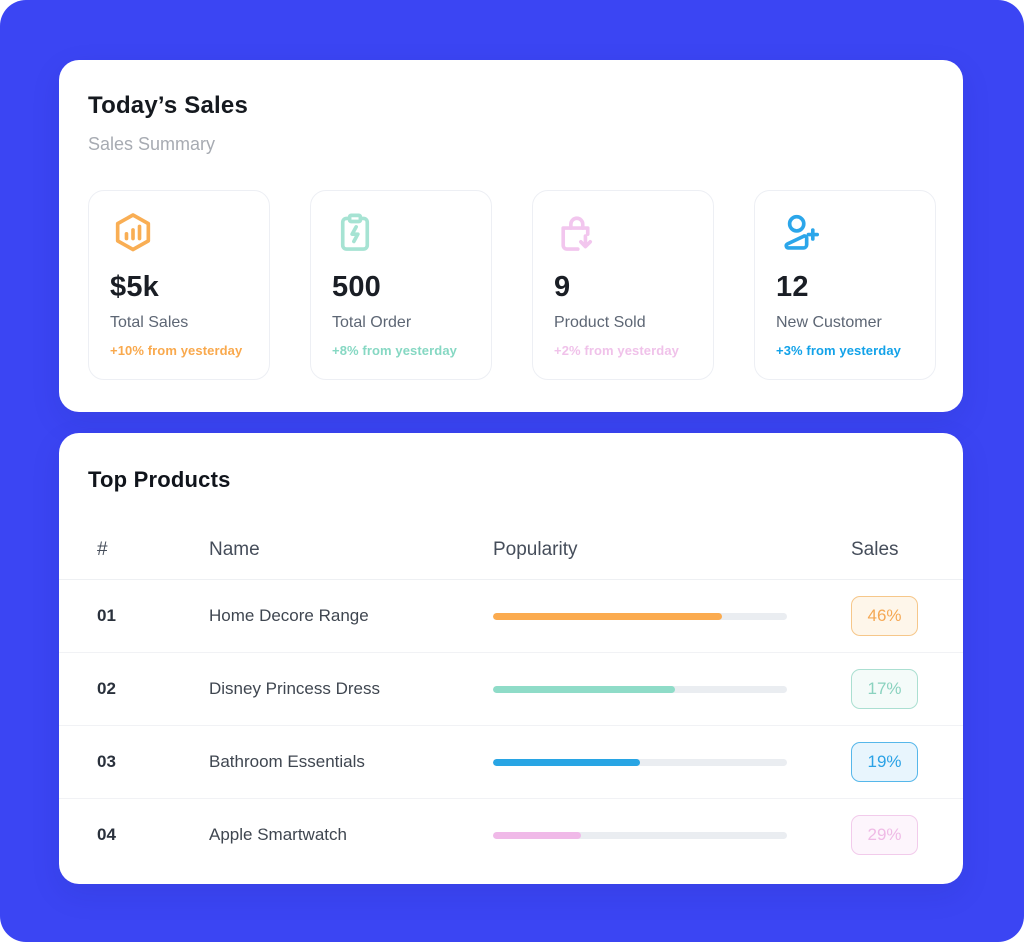  What do you see at coordinates (884, 689) in the screenshot?
I see `sales-badge: 17%` at bounding box center [884, 689].